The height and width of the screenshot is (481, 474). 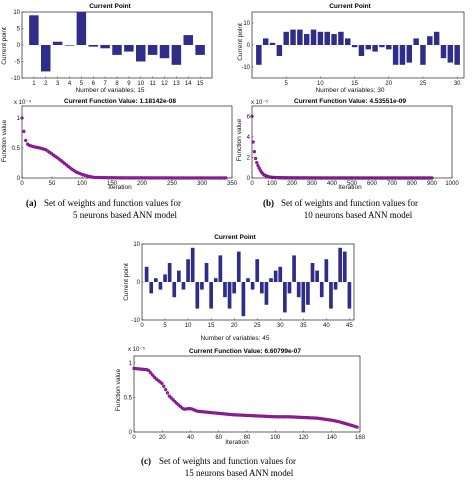 What do you see at coordinates (4, 46) in the screenshot?
I see `bar-chart-a-ylabel: Current point` at bounding box center [4, 46].